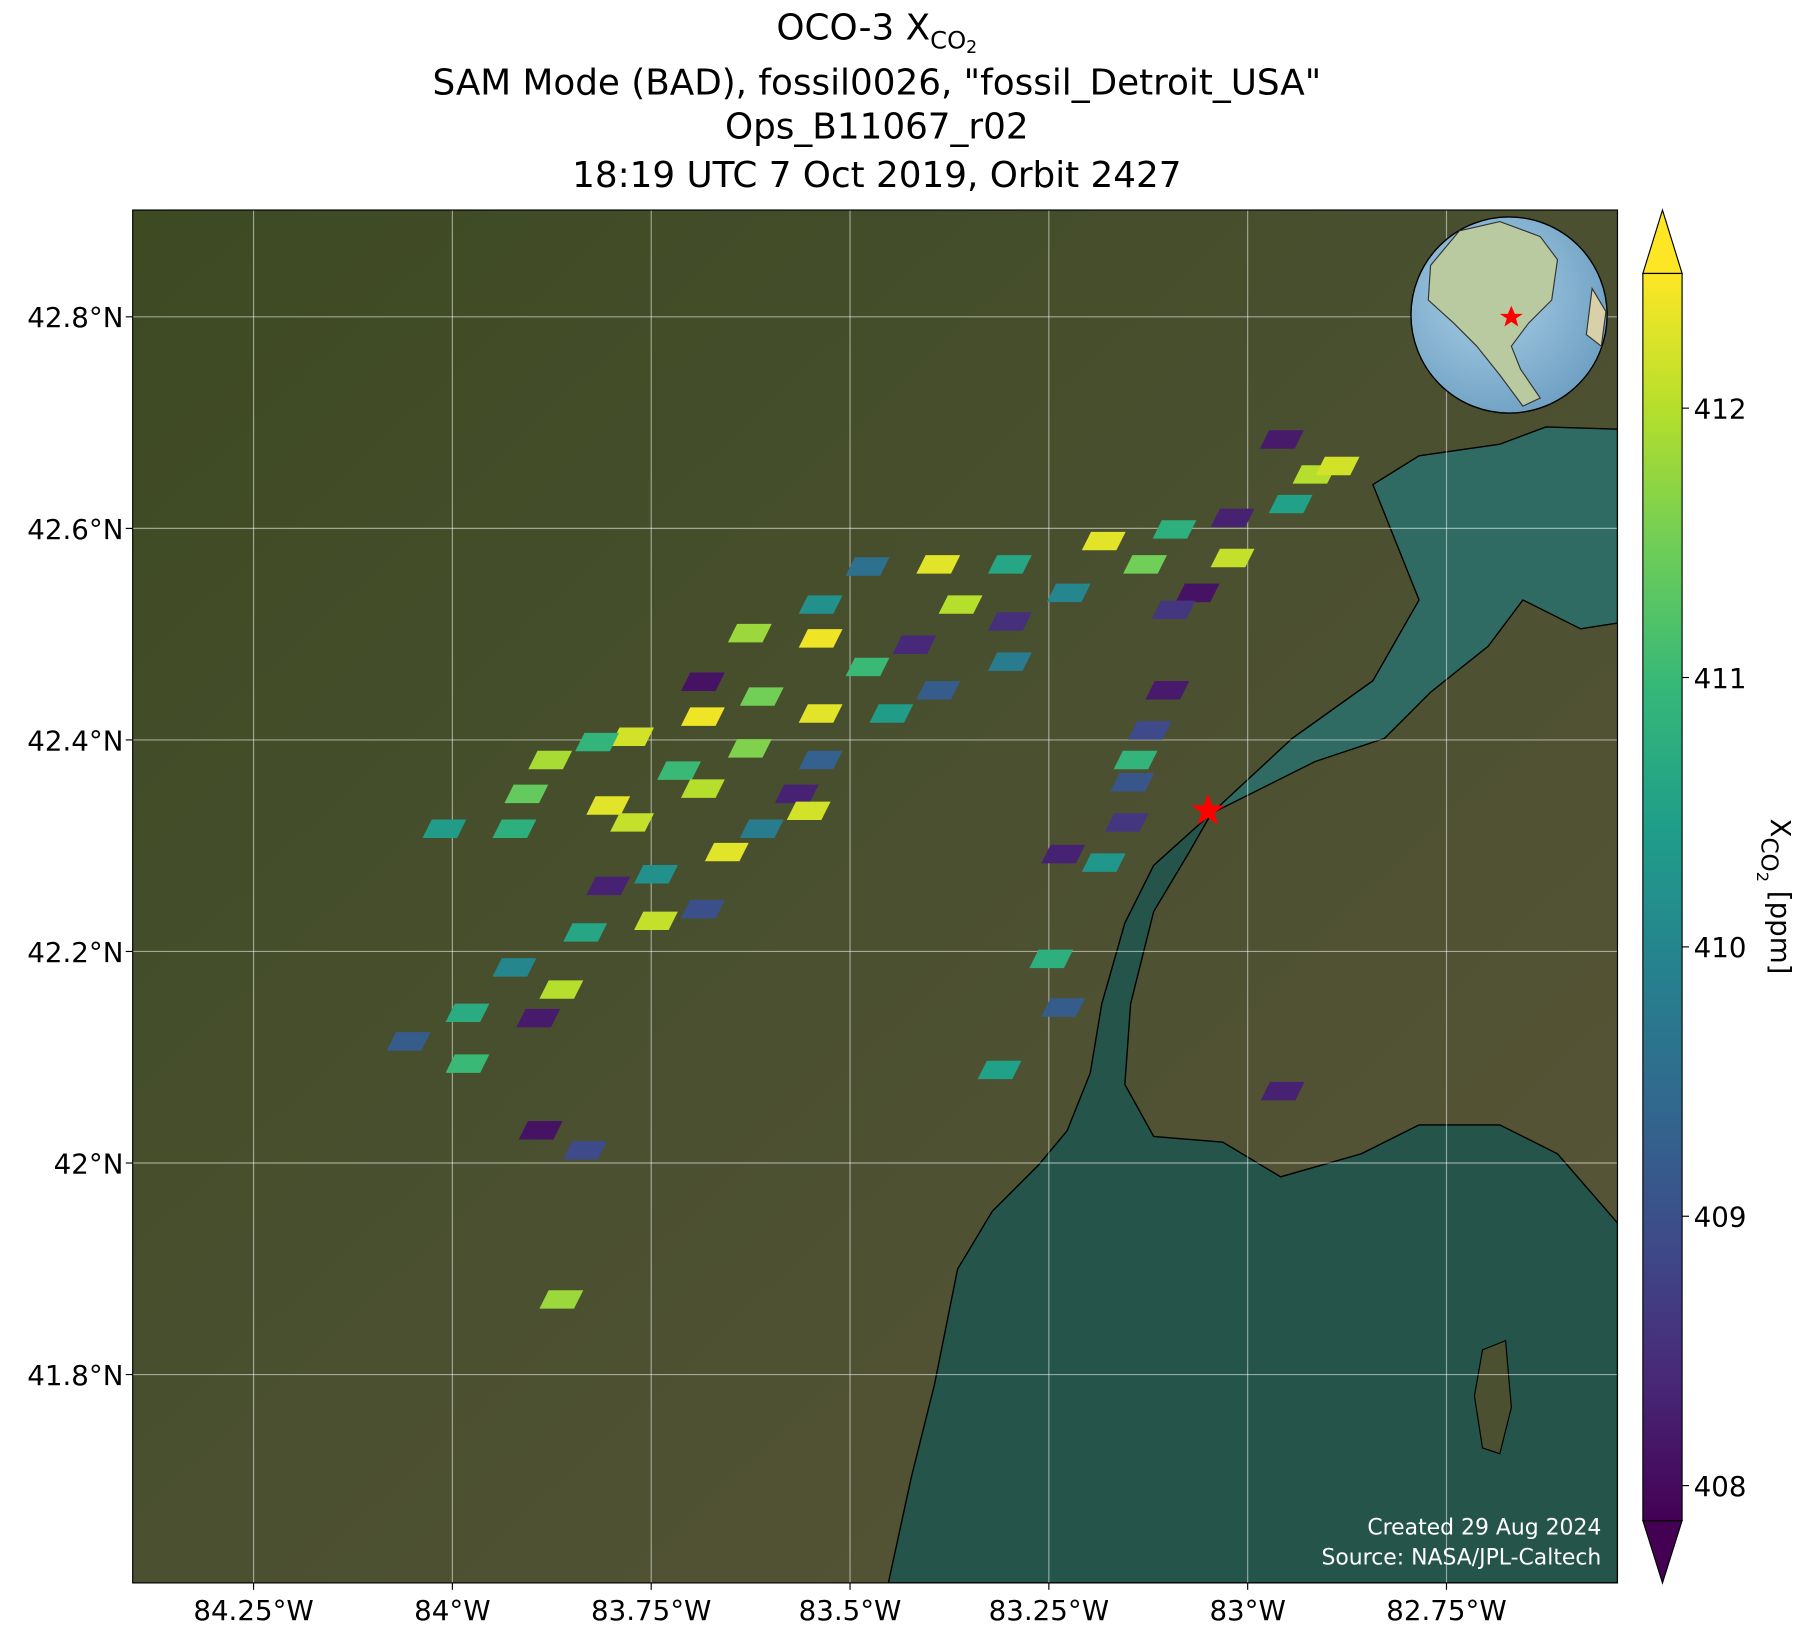  I want to click on site, so click(1208, 809).